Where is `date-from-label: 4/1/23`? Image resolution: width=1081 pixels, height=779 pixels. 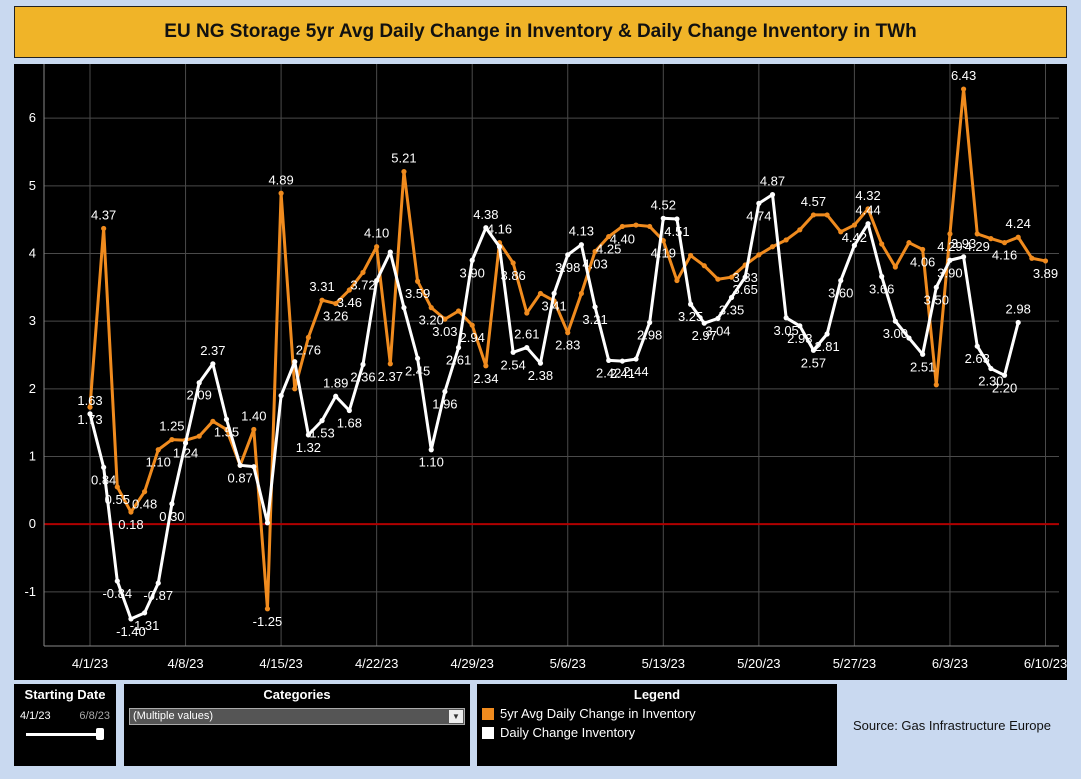 date-from-label: 4/1/23 is located at coordinates (35, 716).